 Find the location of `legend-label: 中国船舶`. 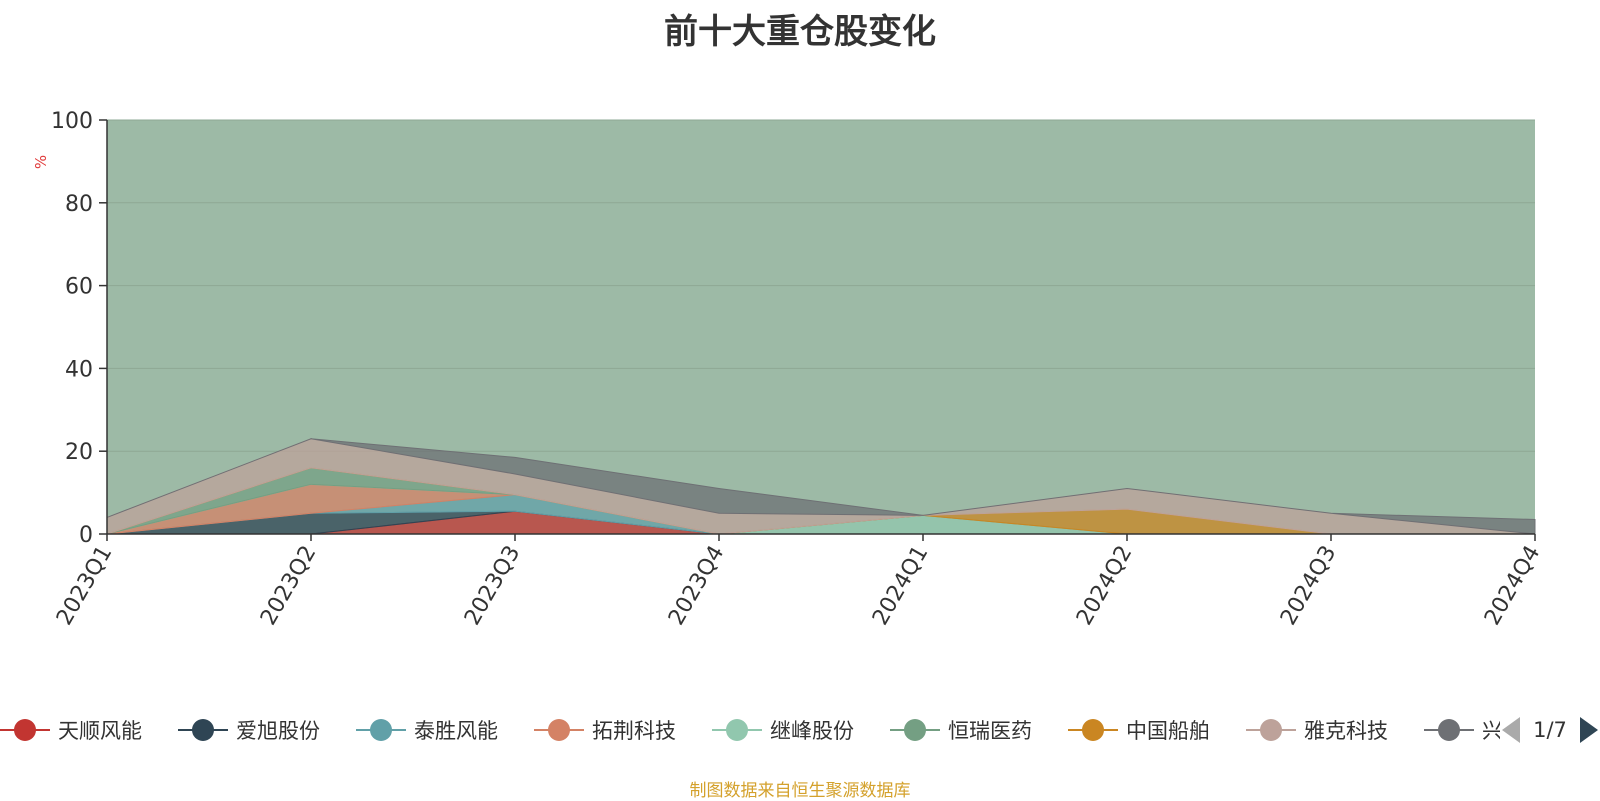

legend-label: 中国船舶 is located at coordinates (1168, 731).